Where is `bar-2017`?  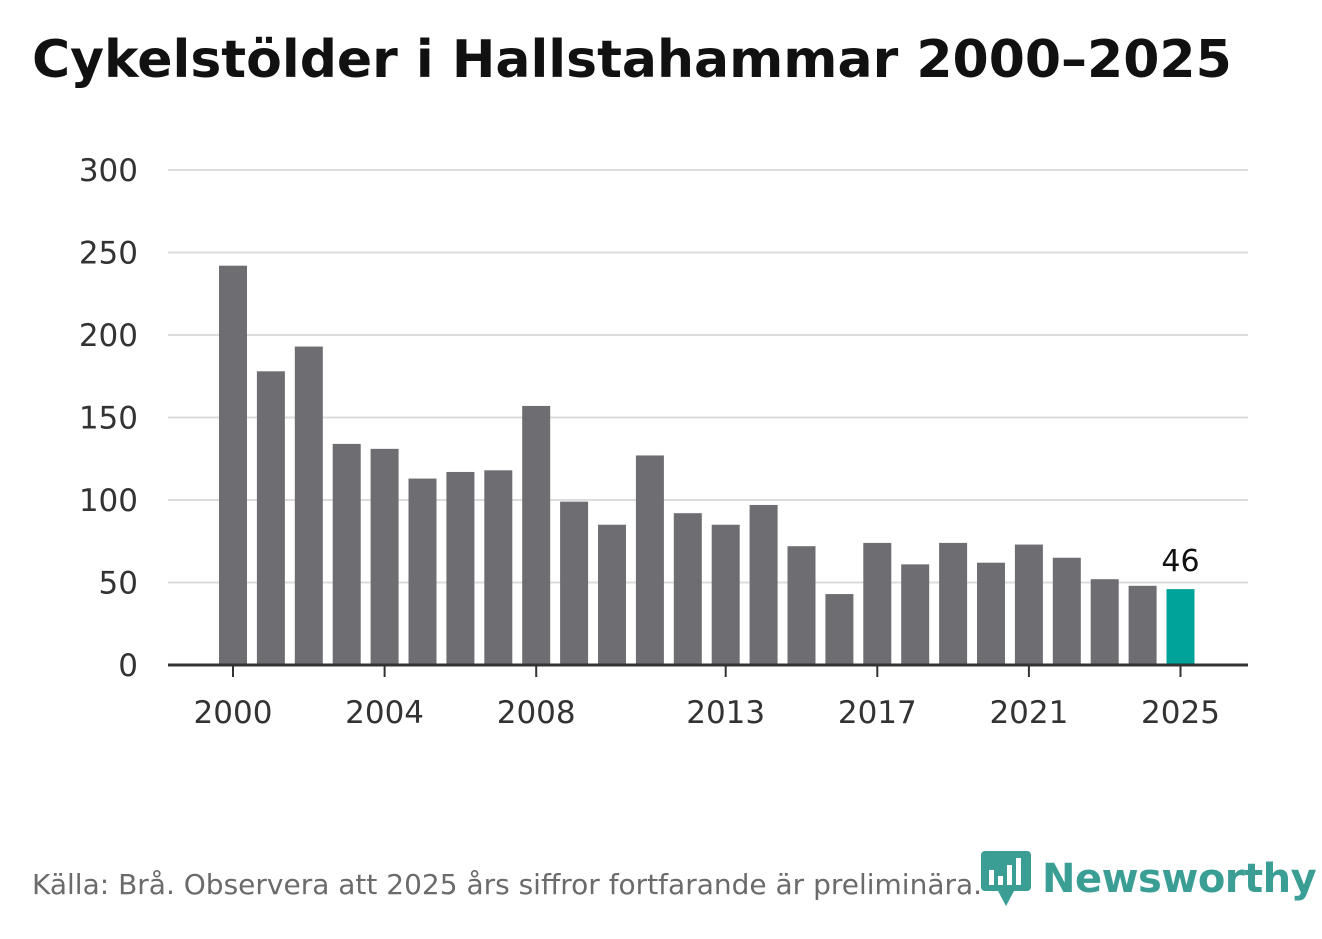
bar-2017 is located at coordinates (877, 603).